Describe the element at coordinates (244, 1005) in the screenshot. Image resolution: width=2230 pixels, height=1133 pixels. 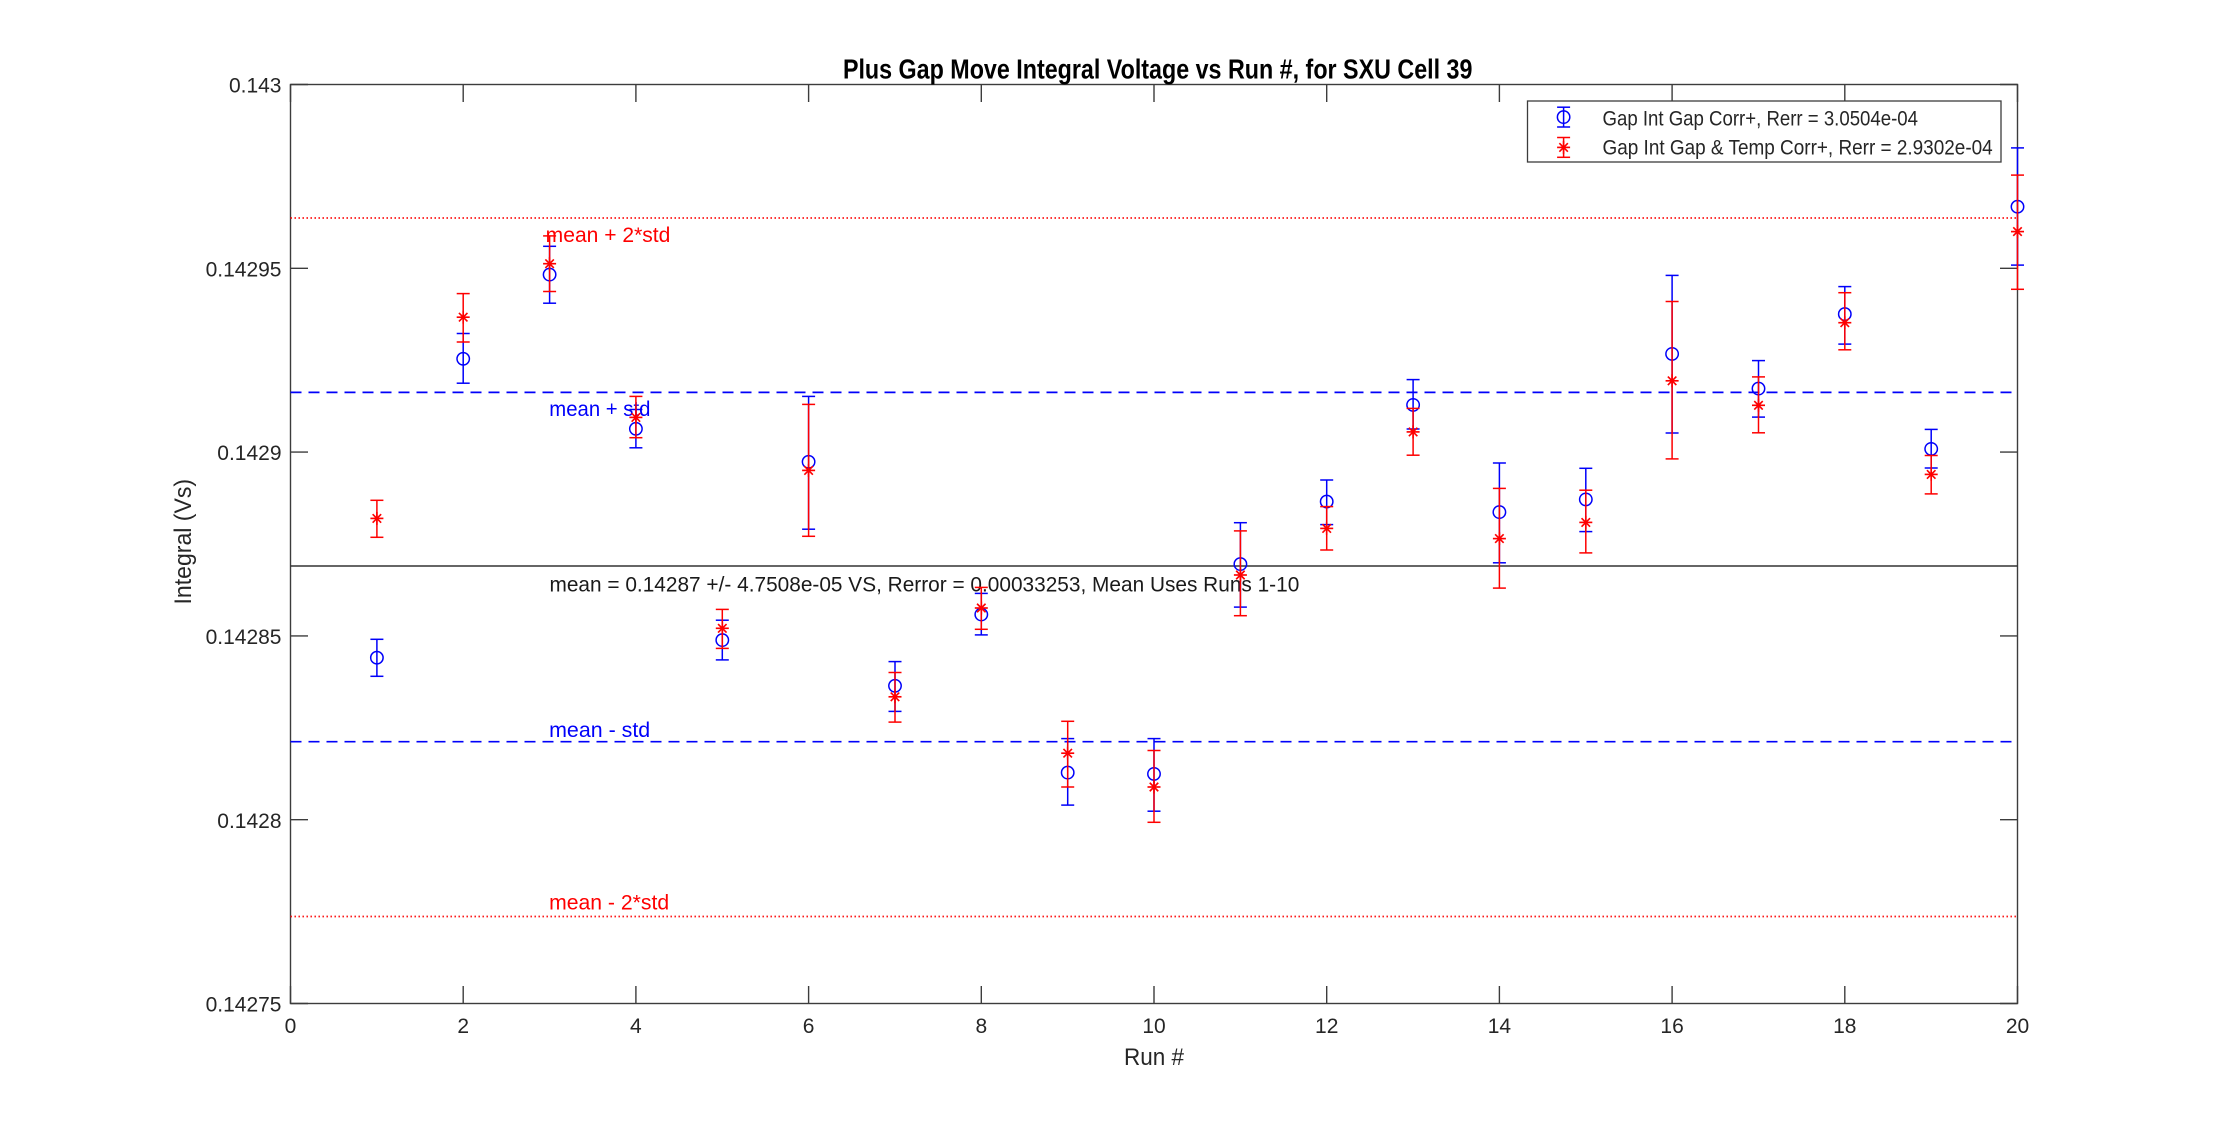
I see `svg-text: 0.14275` at that location.